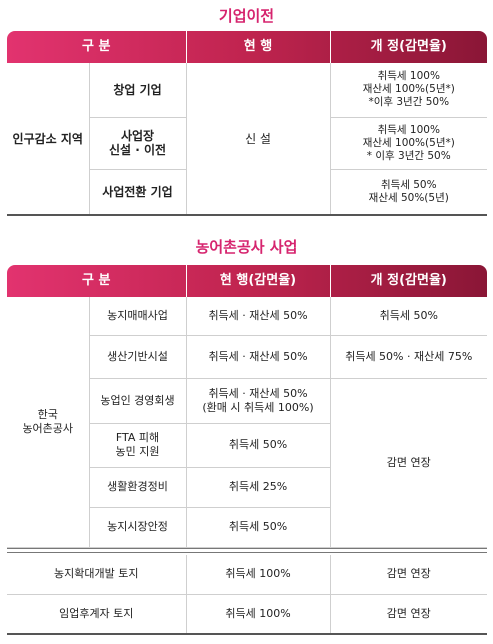  What do you see at coordinates (408, 192) in the screenshot?
I see `revision-value: 취득세 50% 재산세 50%(5년)` at bounding box center [408, 192].